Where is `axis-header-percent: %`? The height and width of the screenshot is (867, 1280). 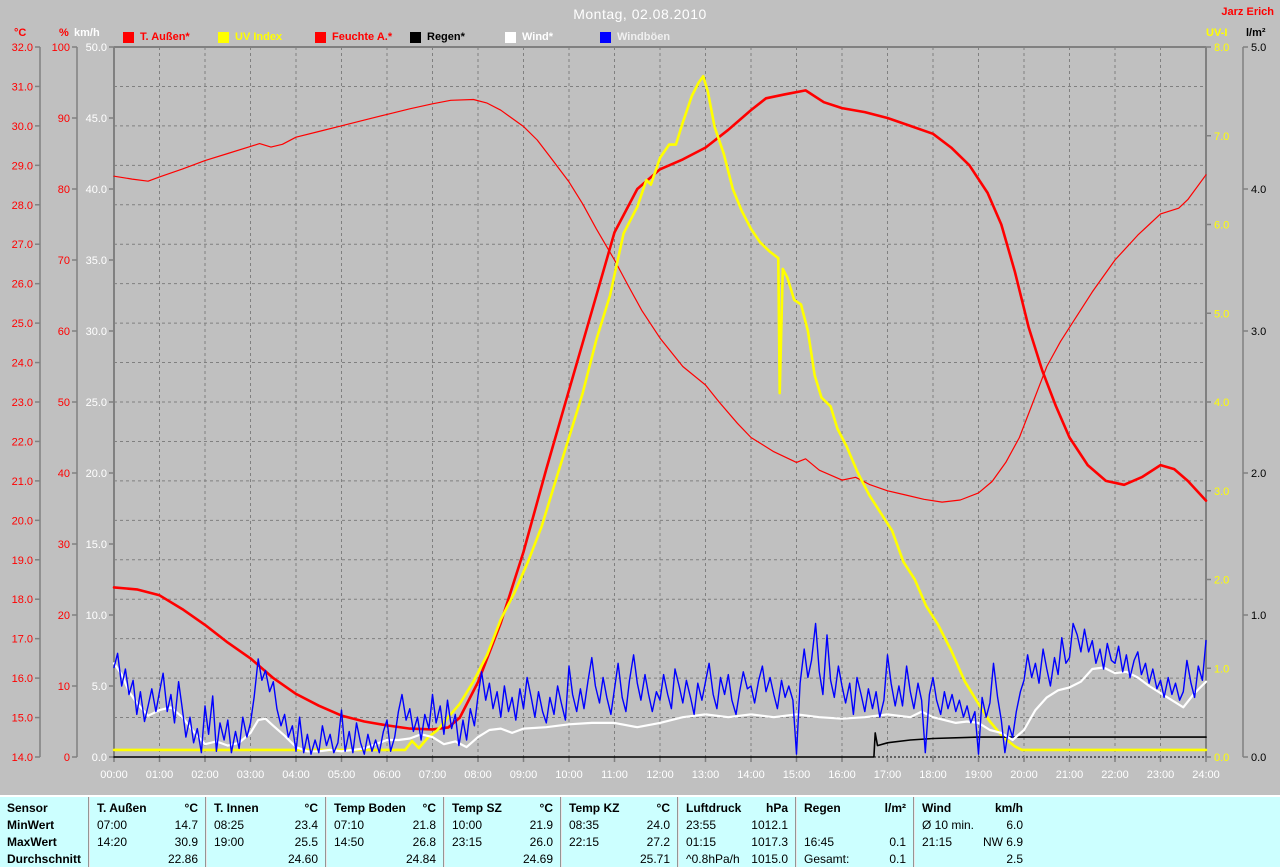
axis-header-percent: % is located at coordinates (64, 33).